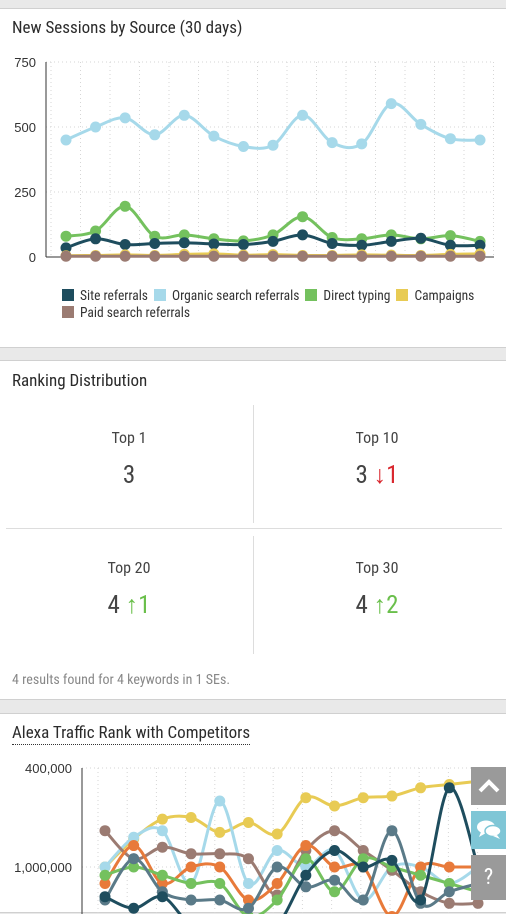 The width and height of the screenshot is (506, 914). I want to click on legend-item: Organic search referrals, so click(226, 296).